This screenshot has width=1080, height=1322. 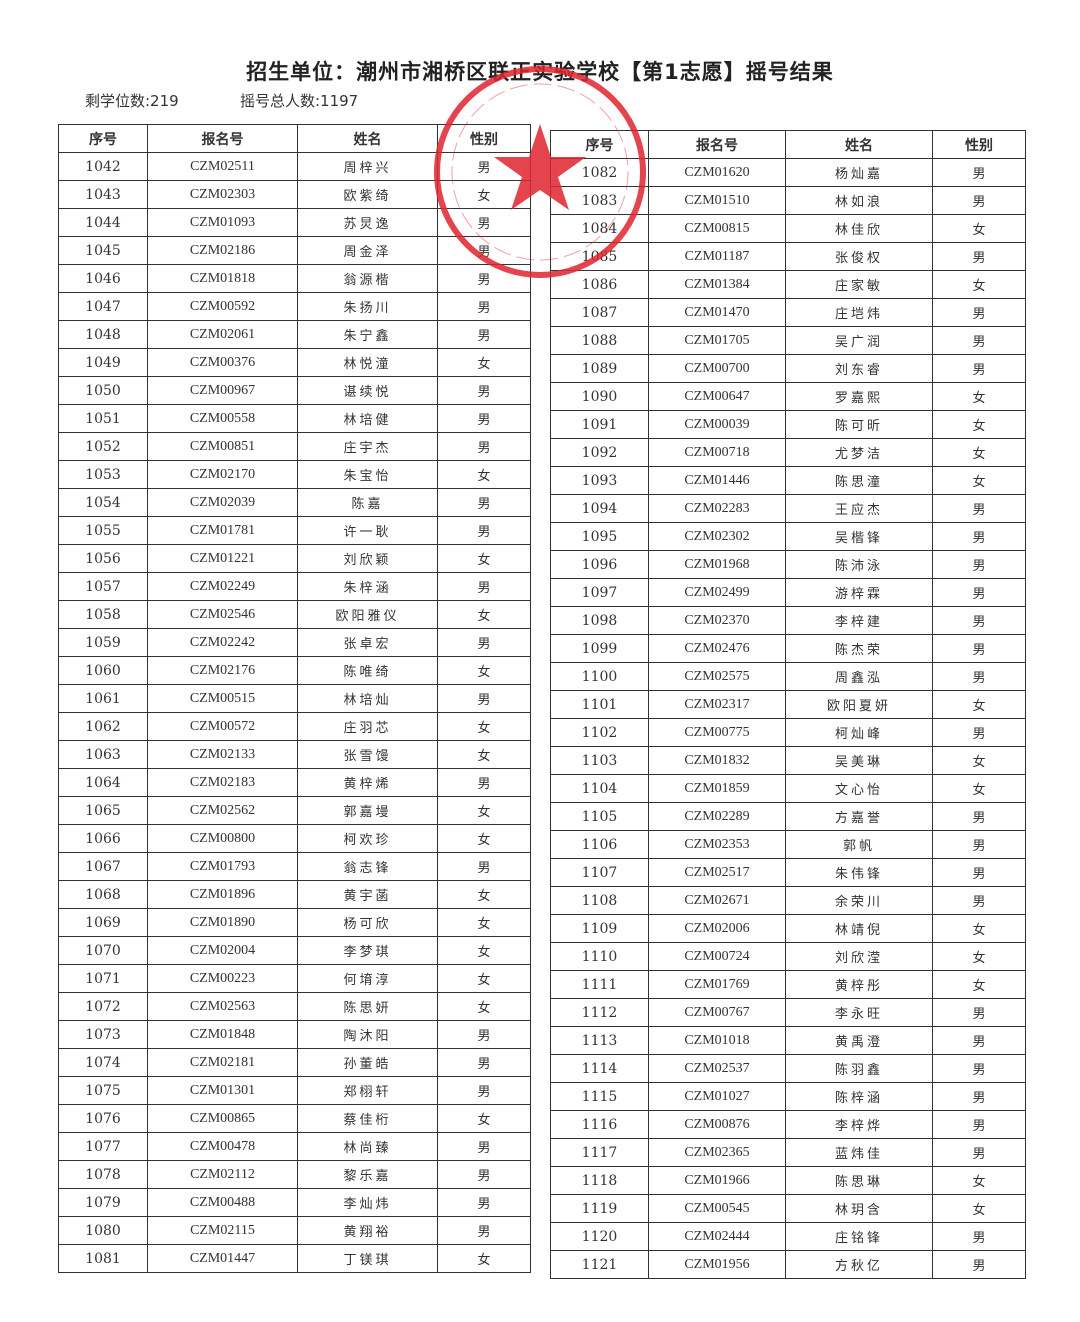 I want to click on seq-cell: 1109, so click(x=599, y=928).